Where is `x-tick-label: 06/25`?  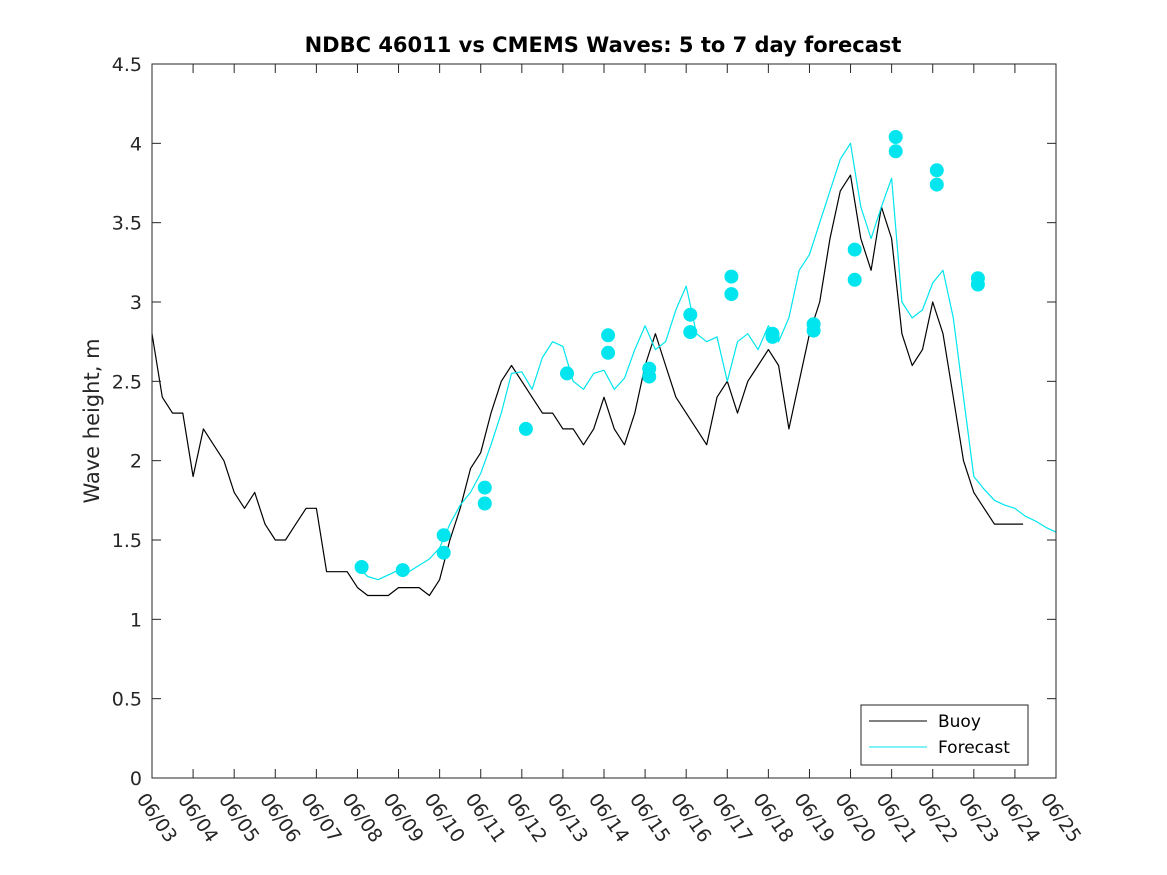 x-tick-label: 06/25 is located at coordinates (1060, 817).